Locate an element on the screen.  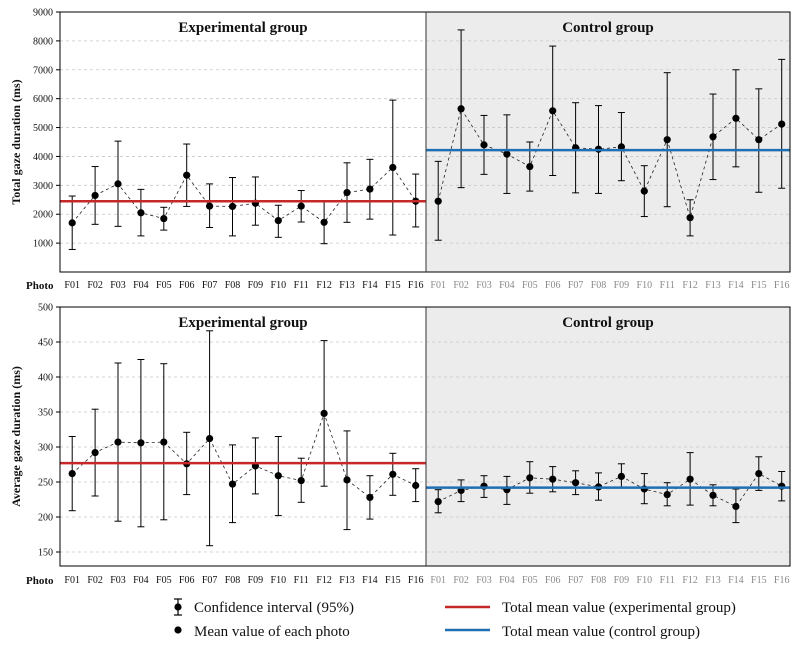
y-tick-label: 500 is located at coordinates (45, 308).